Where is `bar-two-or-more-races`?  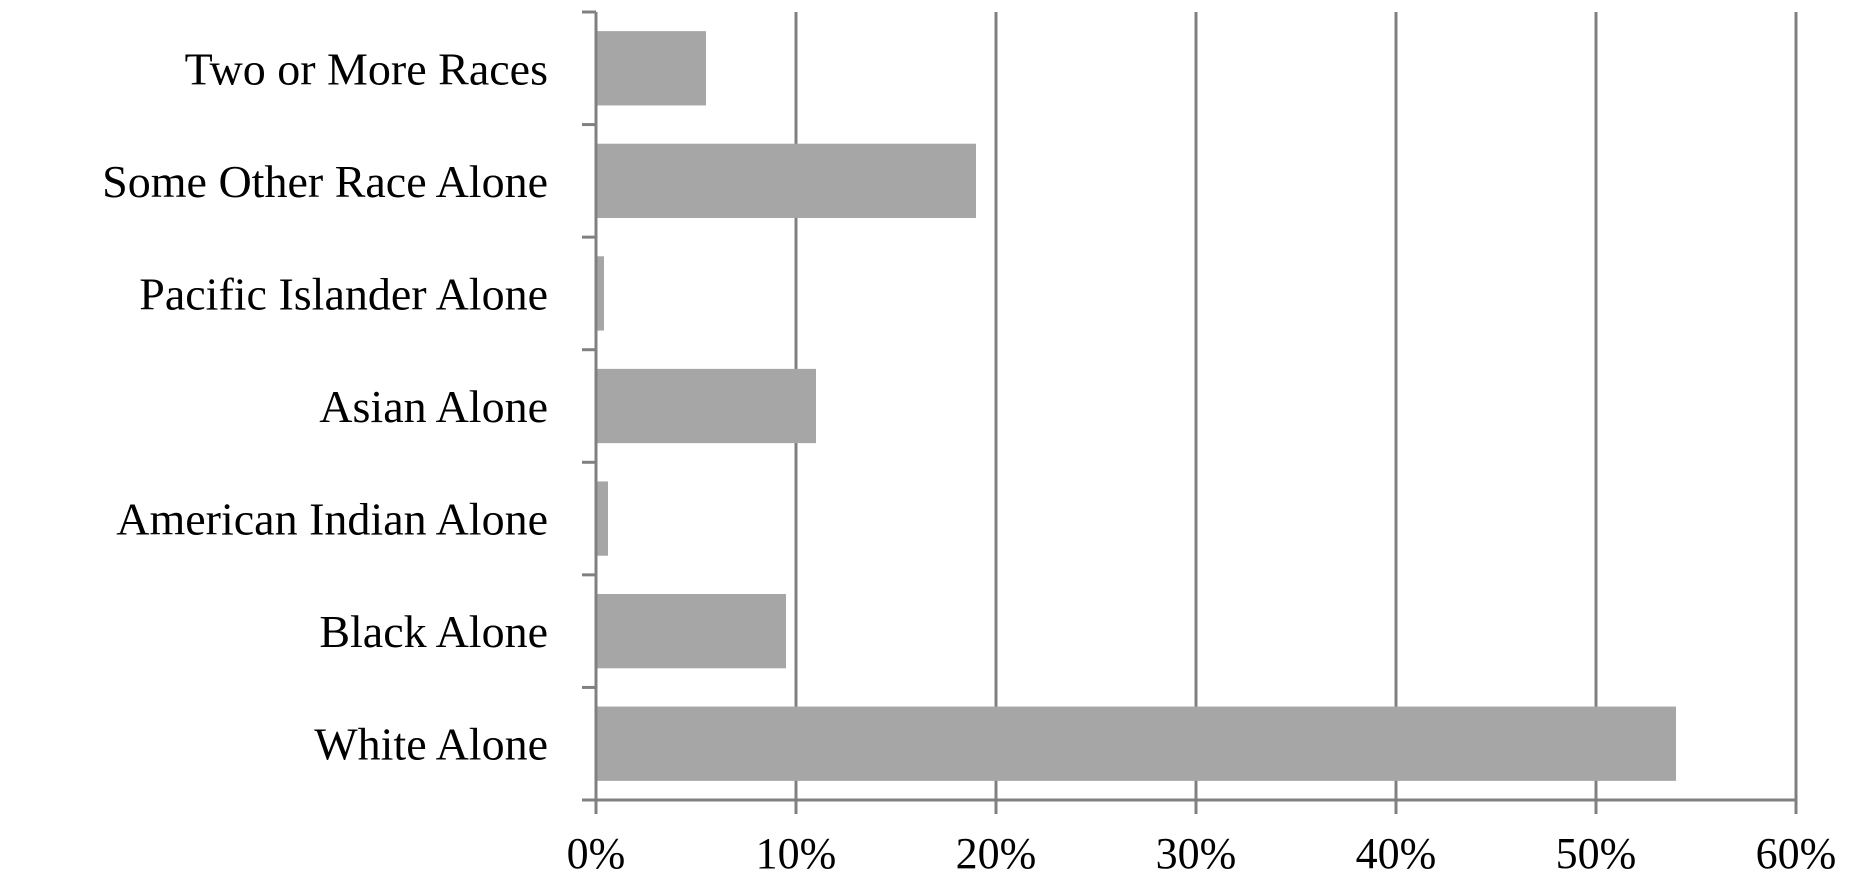
bar-two-or-more-races is located at coordinates (651, 68).